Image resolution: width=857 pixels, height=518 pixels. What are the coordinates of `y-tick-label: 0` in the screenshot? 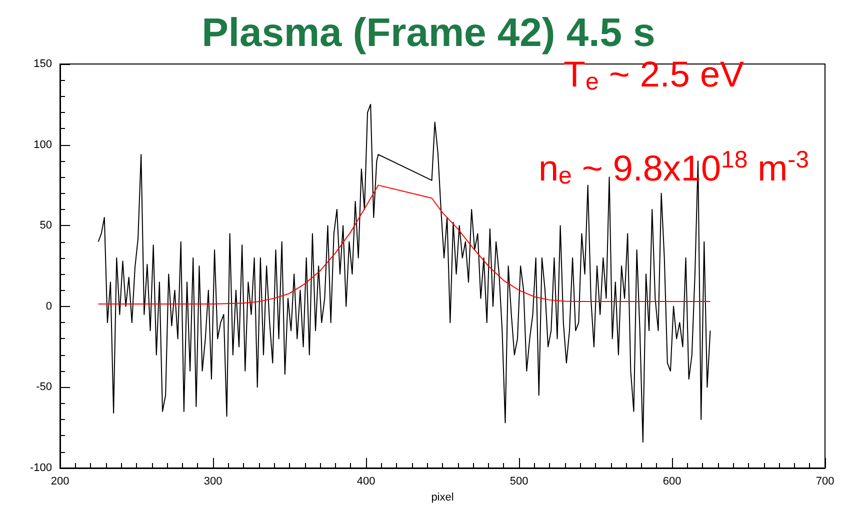 It's located at (49, 306).